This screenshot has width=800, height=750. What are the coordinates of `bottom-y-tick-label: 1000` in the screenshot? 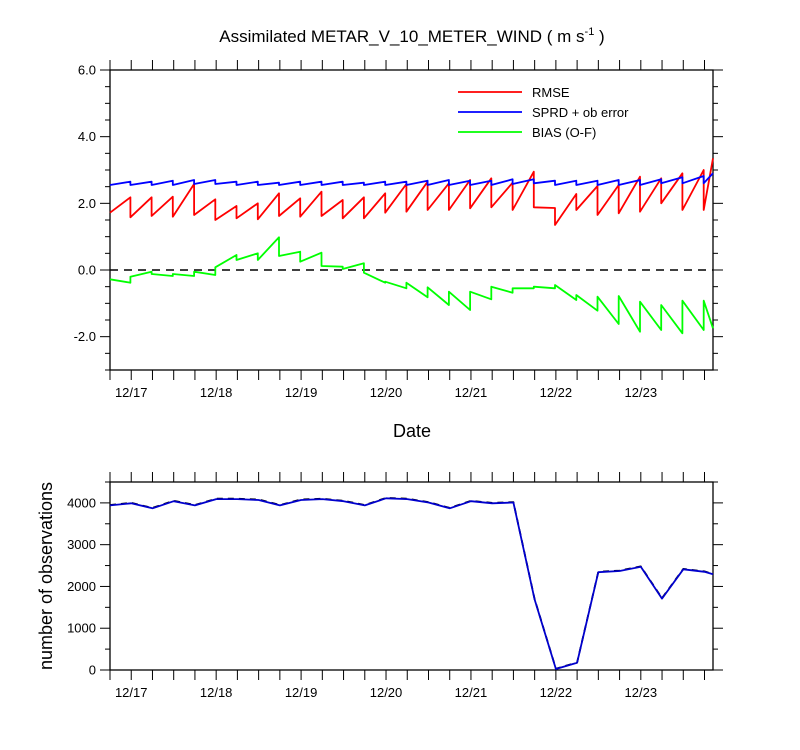 It's located at (81, 628).